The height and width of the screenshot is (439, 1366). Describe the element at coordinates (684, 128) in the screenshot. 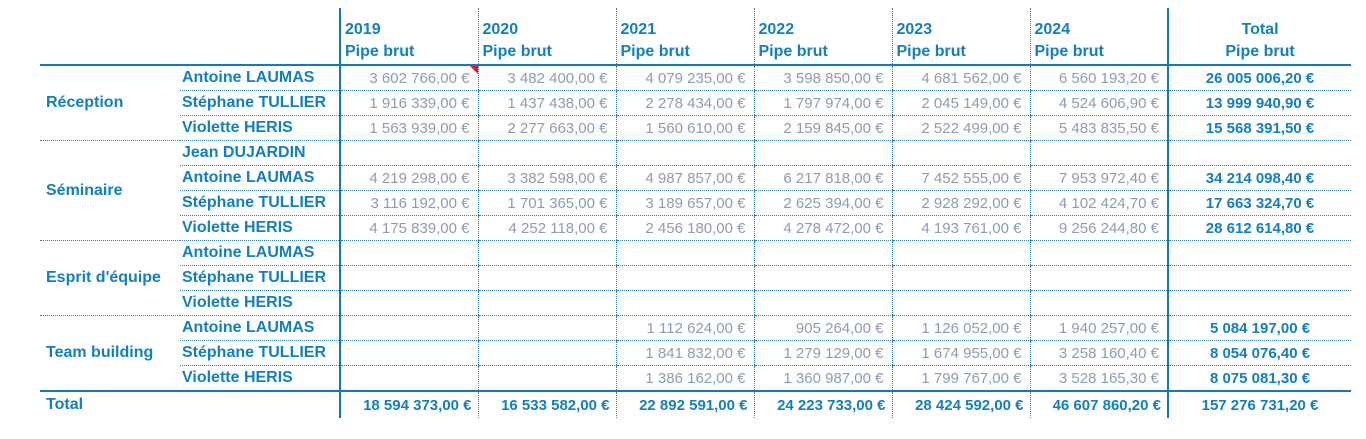

I see `value-cell-2021: 1 560 610,00 €` at that location.